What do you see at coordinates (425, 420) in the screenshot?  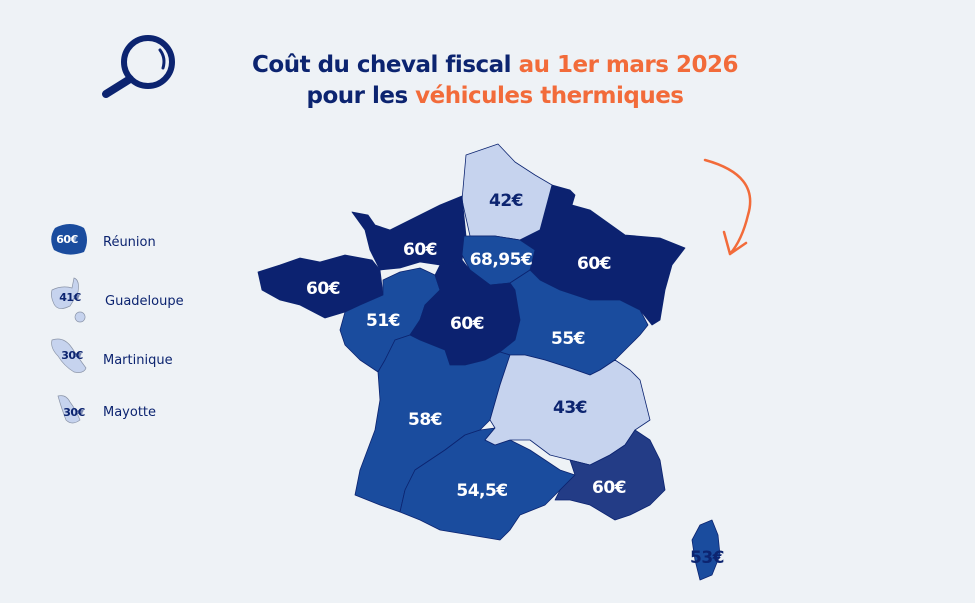 I see `price-label: 58€` at bounding box center [425, 420].